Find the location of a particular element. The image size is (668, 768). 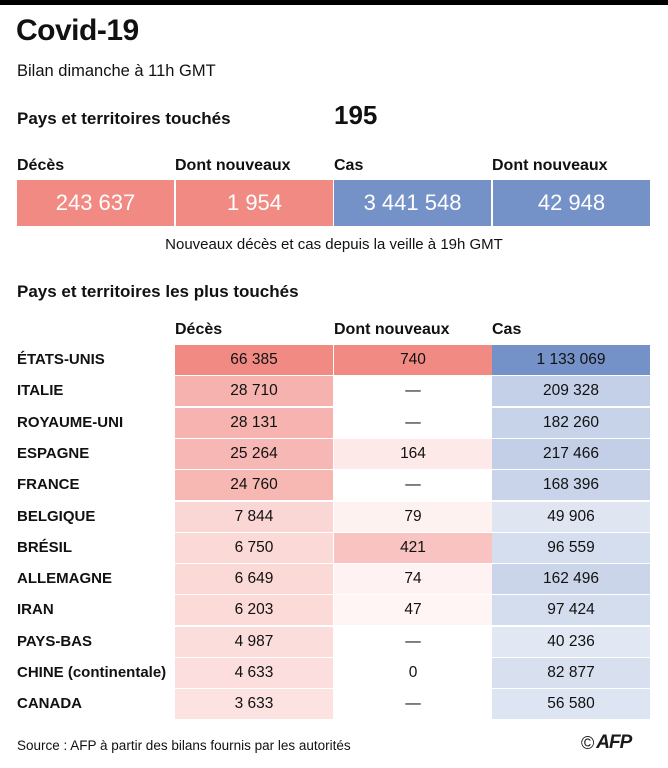

row-country-label: BRÉSIL is located at coordinates (45, 547).